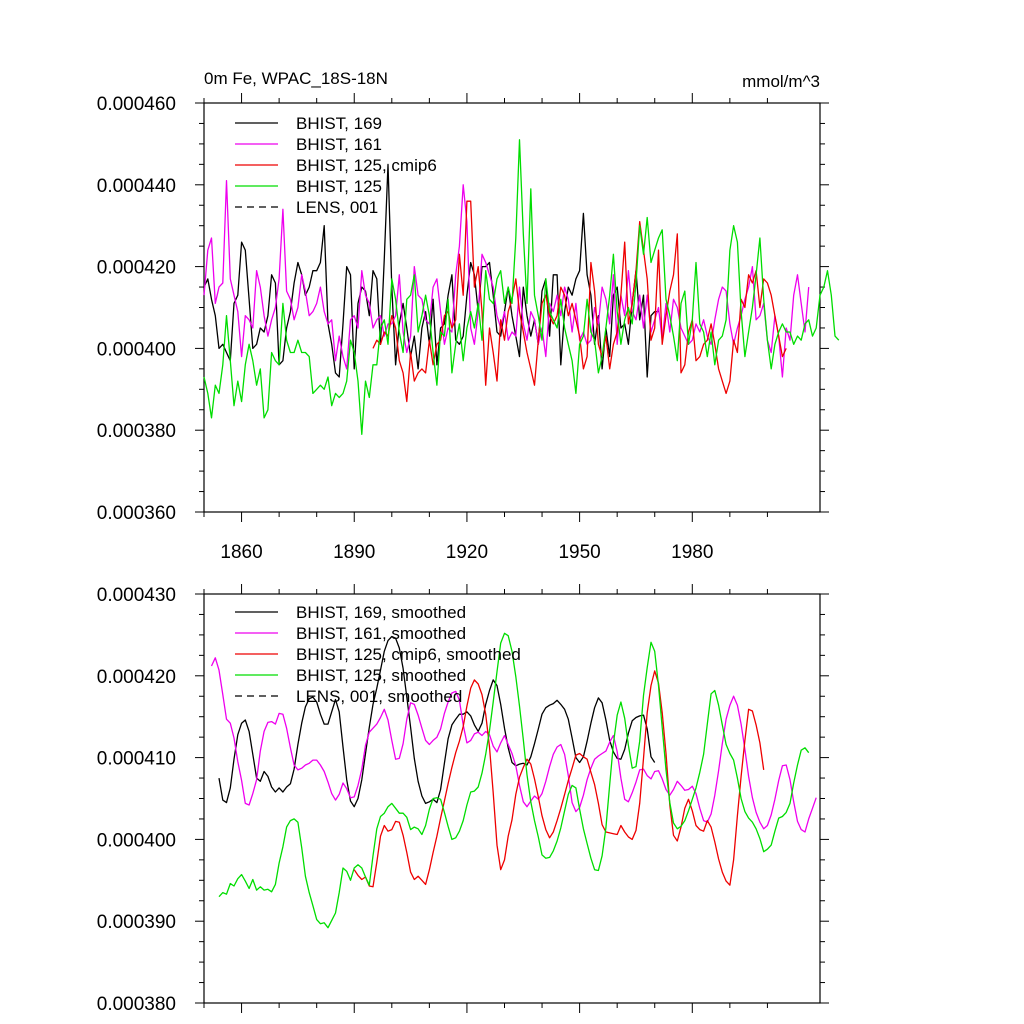  Describe the element at coordinates (366, 165) in the screenshot. I see `legend-label: BHIST, 125, cmip6` at that location.